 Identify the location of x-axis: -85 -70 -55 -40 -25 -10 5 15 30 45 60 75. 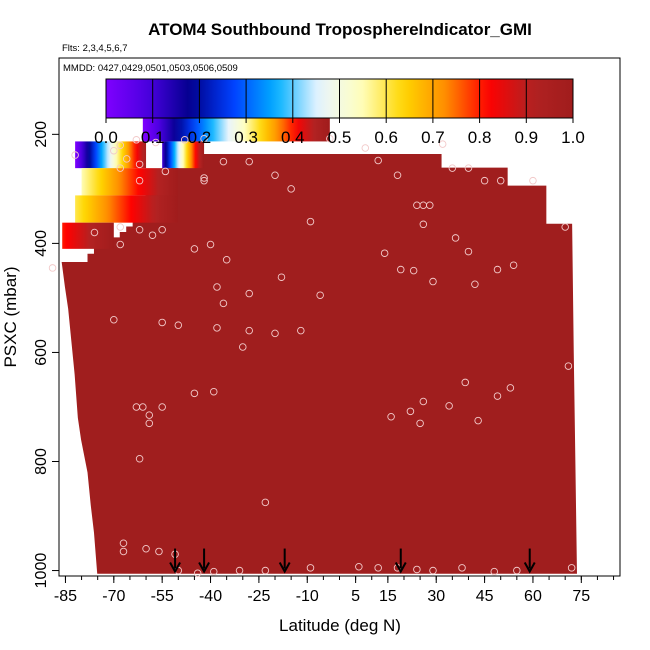
(334, 590).